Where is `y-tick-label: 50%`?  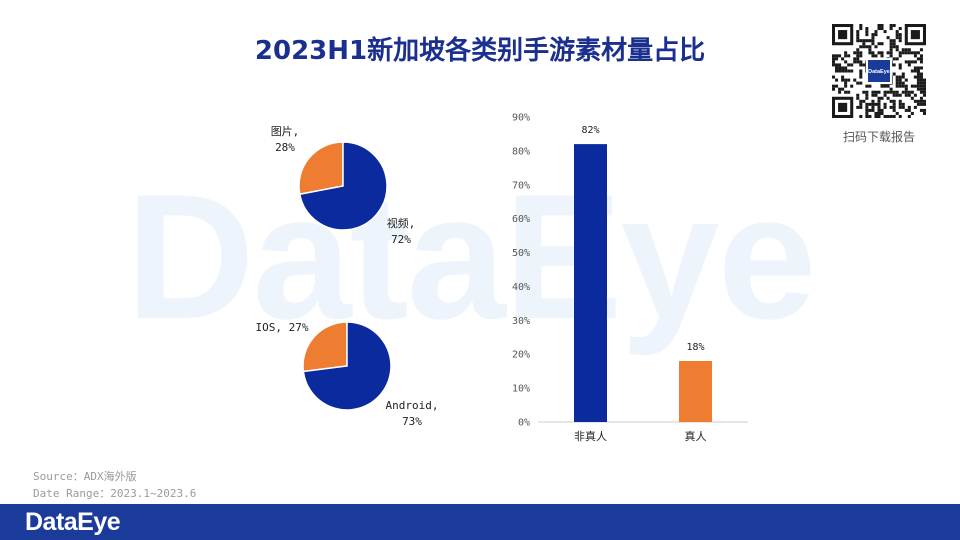
y-tick-label: 50% is located at coordinates (521, 253).